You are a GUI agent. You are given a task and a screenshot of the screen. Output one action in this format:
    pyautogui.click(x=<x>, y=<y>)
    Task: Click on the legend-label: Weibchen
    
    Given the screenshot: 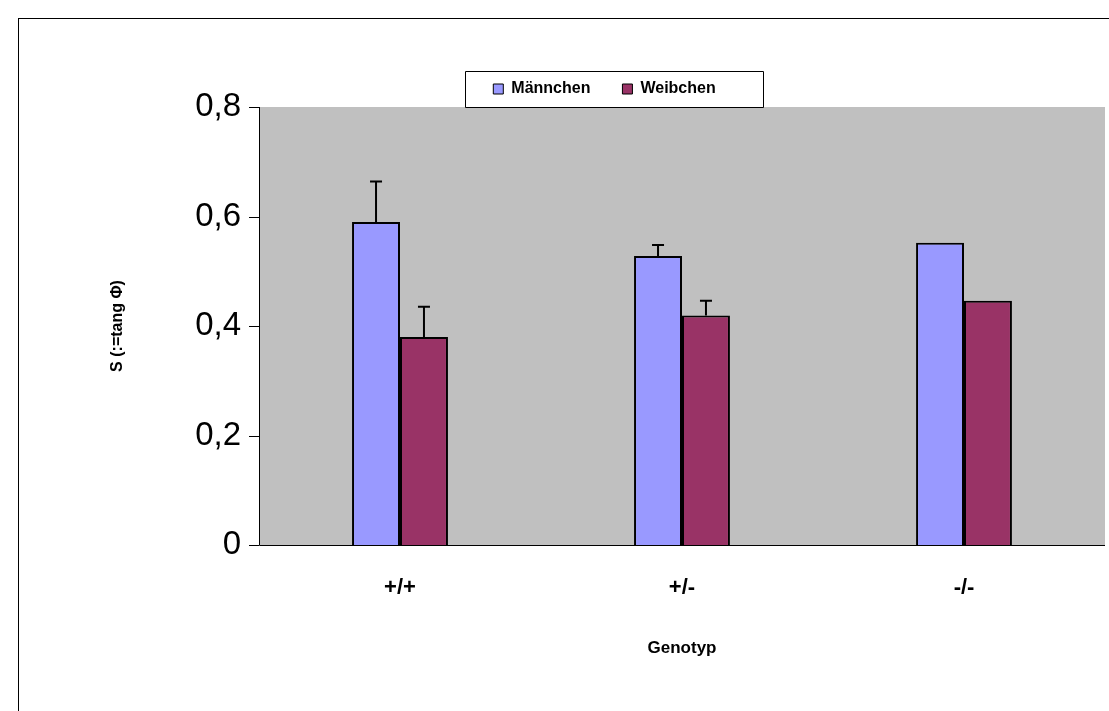 What is the action you would take?
    pyautogui.click(x=678, y=88)
    